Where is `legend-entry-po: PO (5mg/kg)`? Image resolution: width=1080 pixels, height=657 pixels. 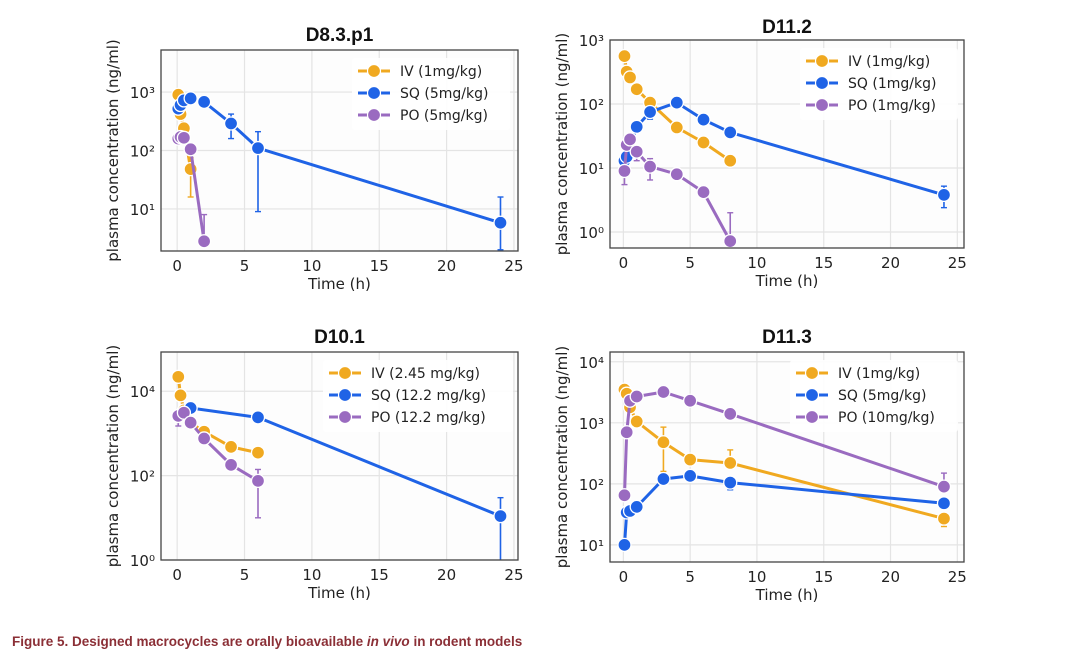
legend-entry-po: PO (5mg/kg) is located at coordinates (423, 115).